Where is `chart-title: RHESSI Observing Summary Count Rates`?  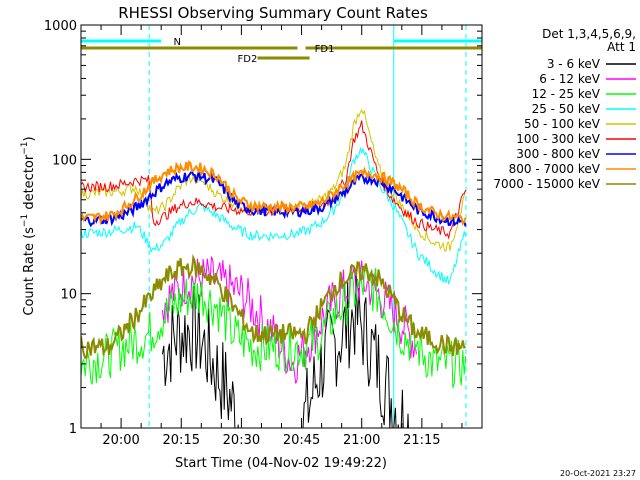
chart-title: RHESSI Observing Summary Count Rates is located at coordinates (273, 13).